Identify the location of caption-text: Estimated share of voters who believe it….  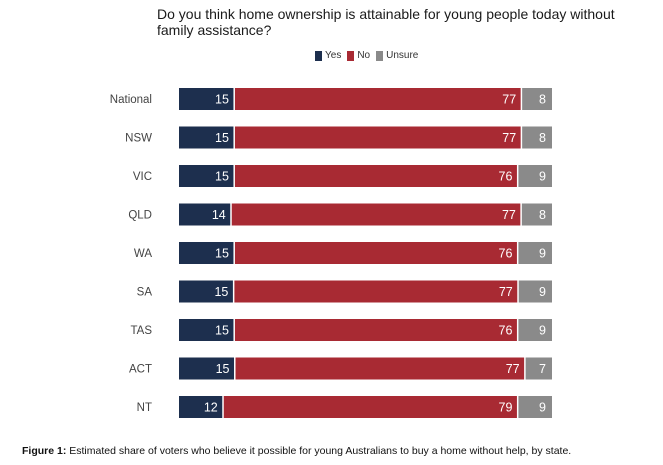
(319, 451).